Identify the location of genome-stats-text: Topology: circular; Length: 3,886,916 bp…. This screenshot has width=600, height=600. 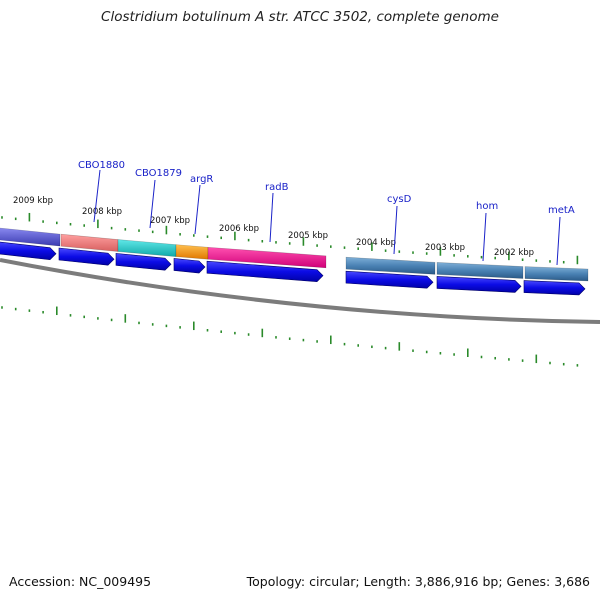
(418, 581).